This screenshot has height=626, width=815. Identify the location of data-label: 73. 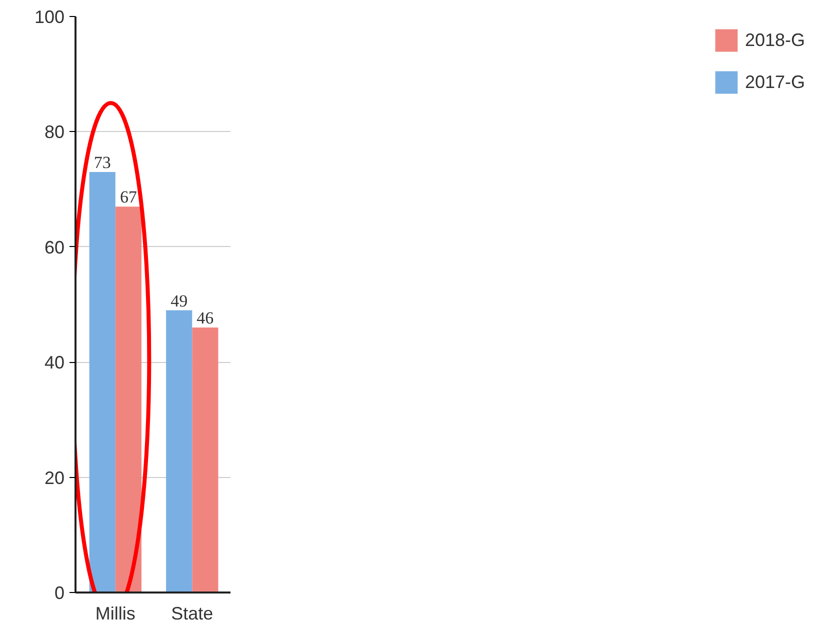
(102, 162).